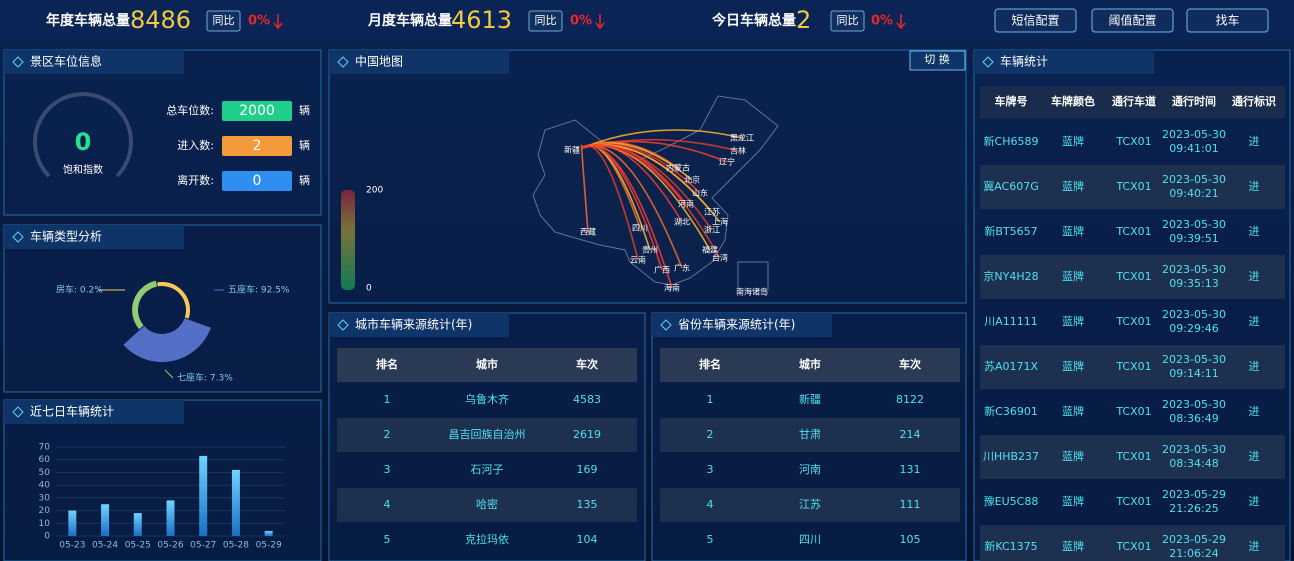 The image size is (1294, 561). What do you see at coordinates (710, 504) in the screenshot?
I see `table-cell: 4` at bounding box center [710, 504].